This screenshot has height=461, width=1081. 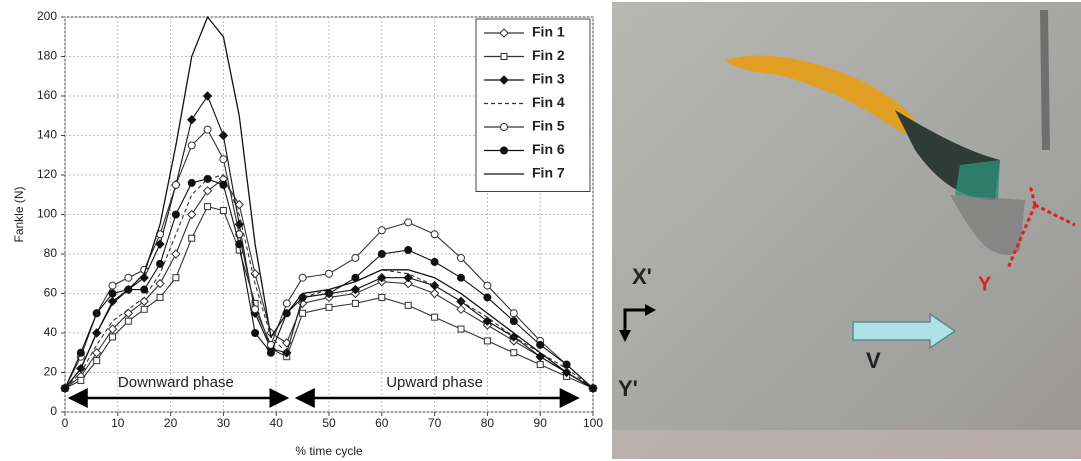 What do you see at coordinates (224, 423) in the screenshot?
I see `x-tick-label: 30` at bounding box center [224, 423].